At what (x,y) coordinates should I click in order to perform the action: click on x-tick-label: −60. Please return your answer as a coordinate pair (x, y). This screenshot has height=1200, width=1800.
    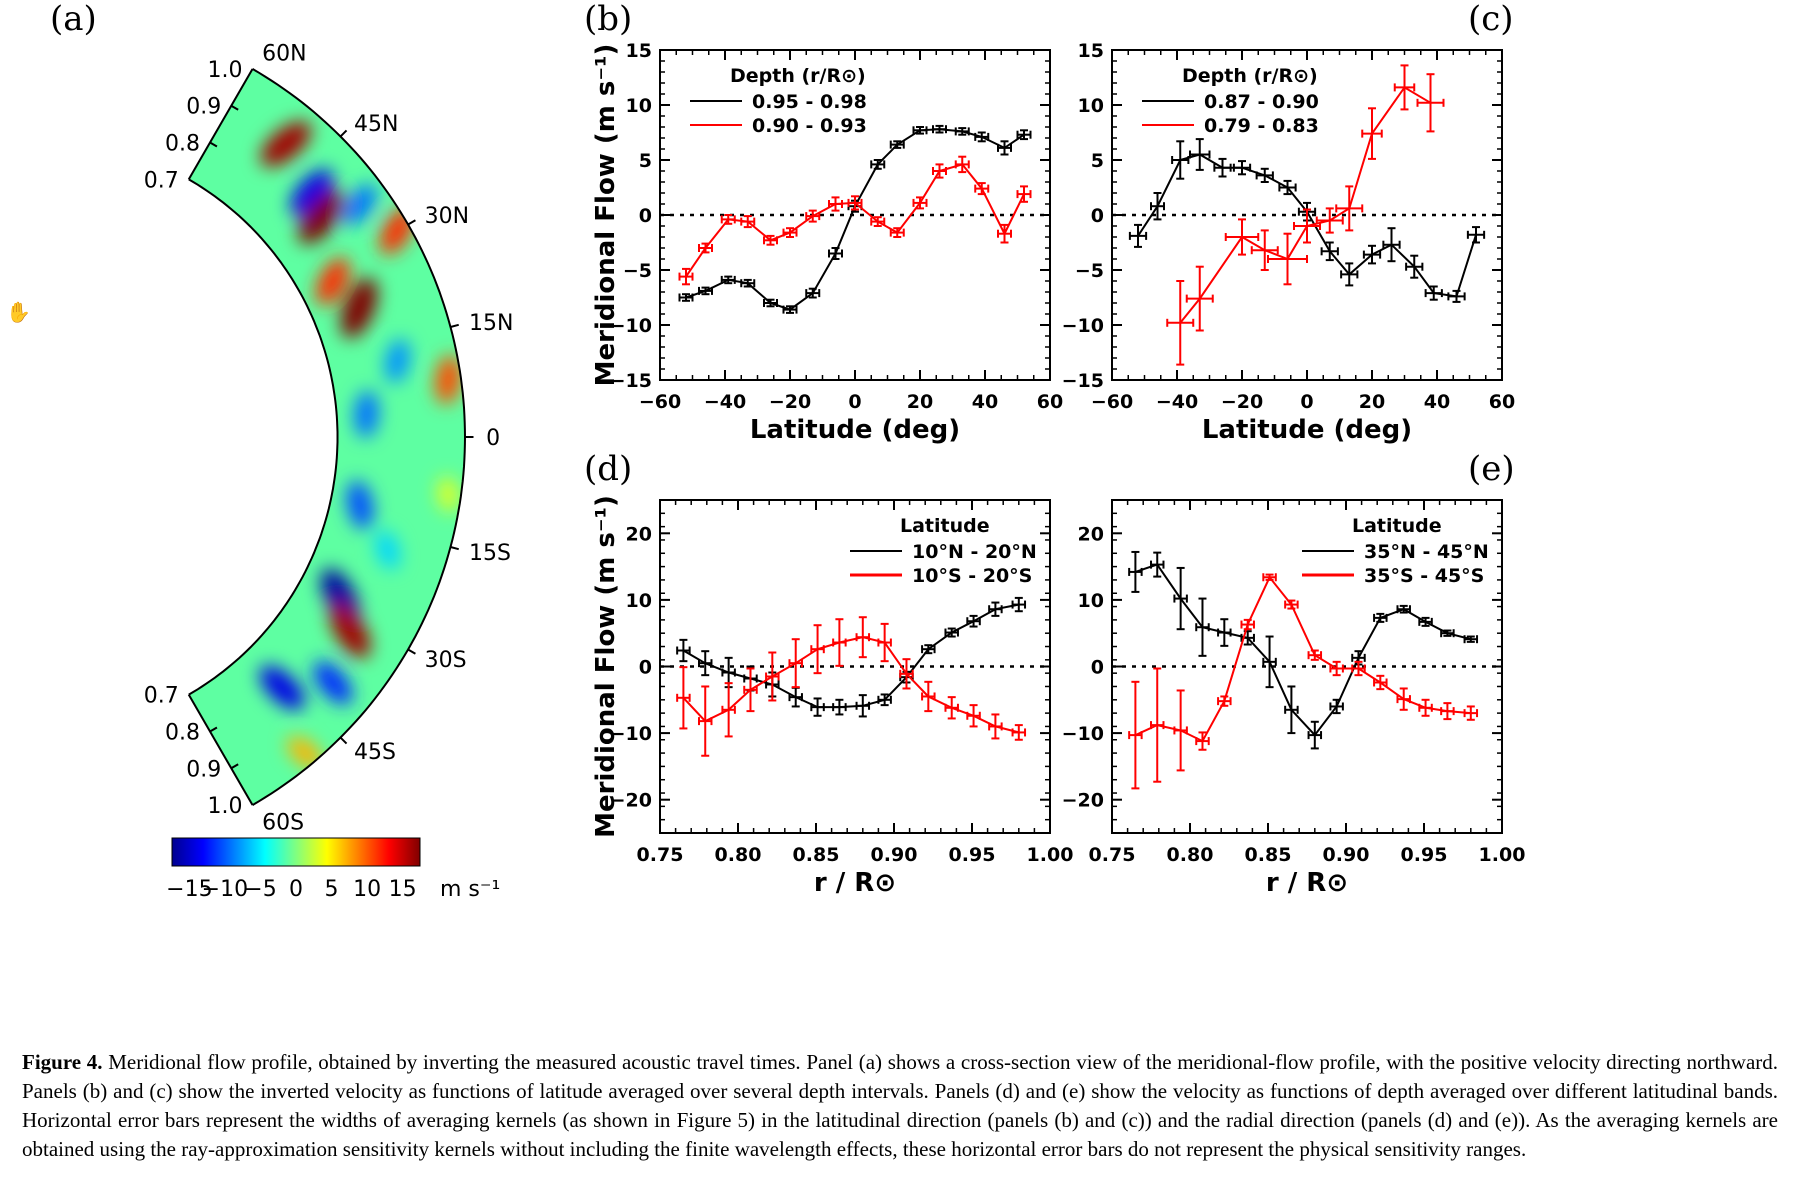
    Looking at the image, I should click on (660, 402).